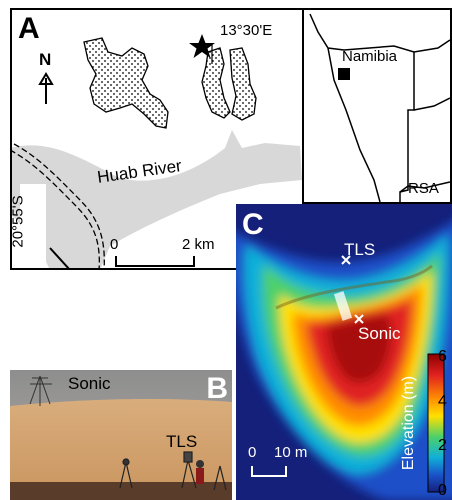 The height and width of the screenshot is (500, 452). What do you see at coordinates (200, 472) in the screenshot?
I see `person-icon` at bounding box center [200, 472].